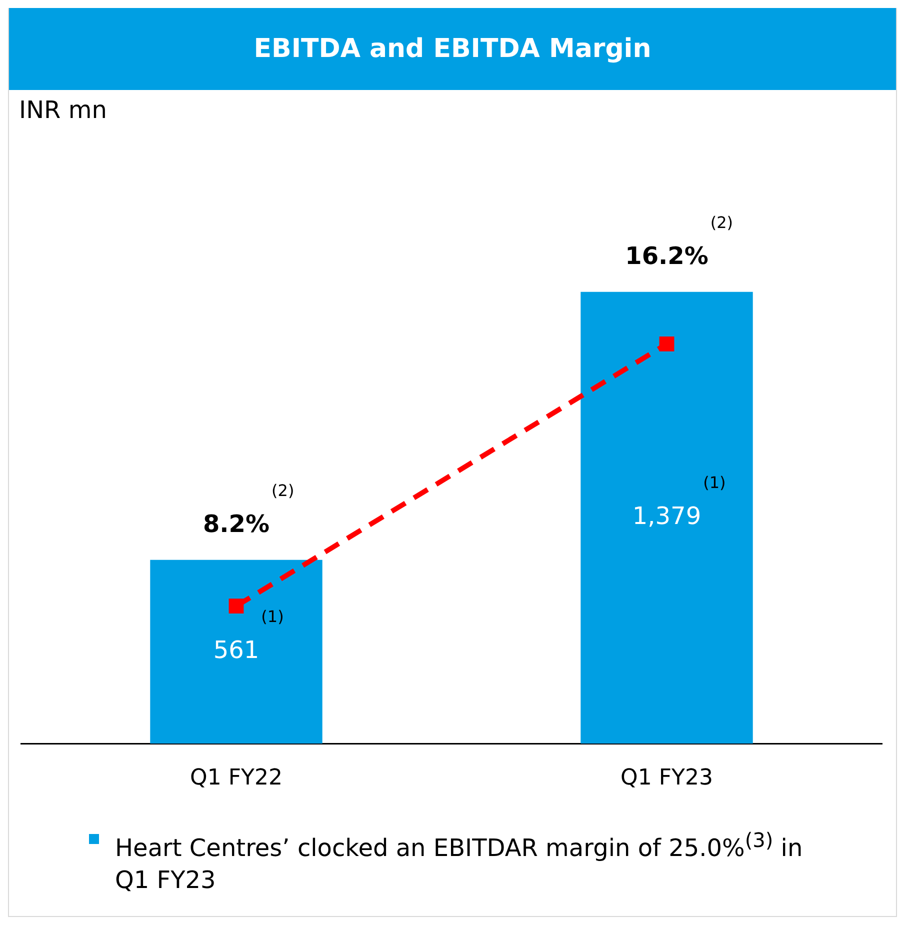 The image size is (903, 950). I want to click on data-label: 561(1), so click(248, 635).